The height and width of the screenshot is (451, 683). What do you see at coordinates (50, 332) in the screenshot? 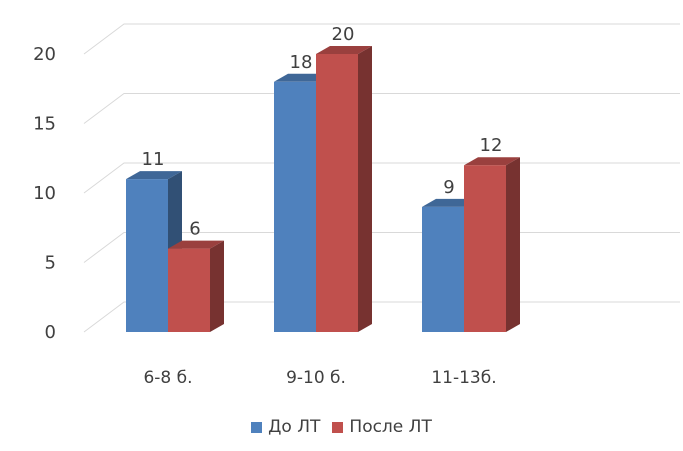
I see `y-tick-label: 0` at bounding box center [50, 332].